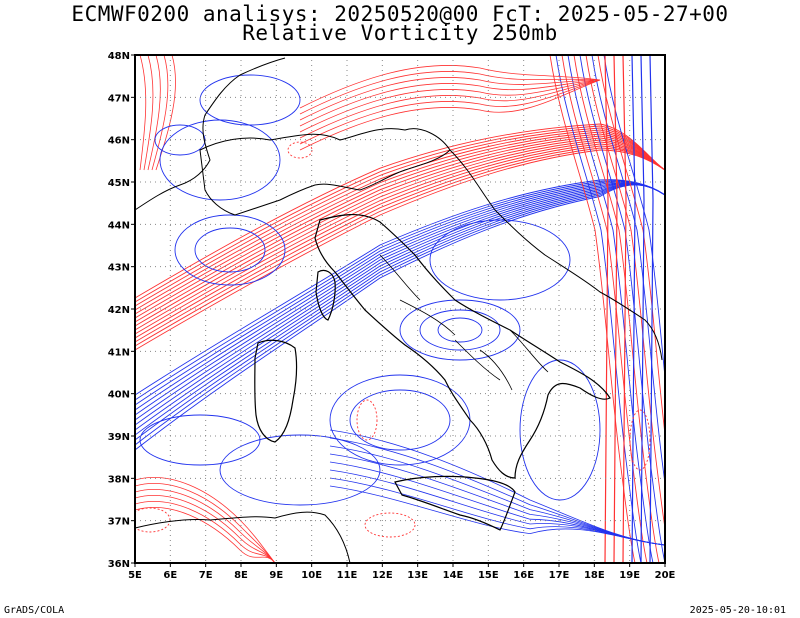 The width and height of the screenshot is (800, 618). Describe the element at coordinates (347, 575) in the screenshot. I see `lon-label: 11E` at that location.